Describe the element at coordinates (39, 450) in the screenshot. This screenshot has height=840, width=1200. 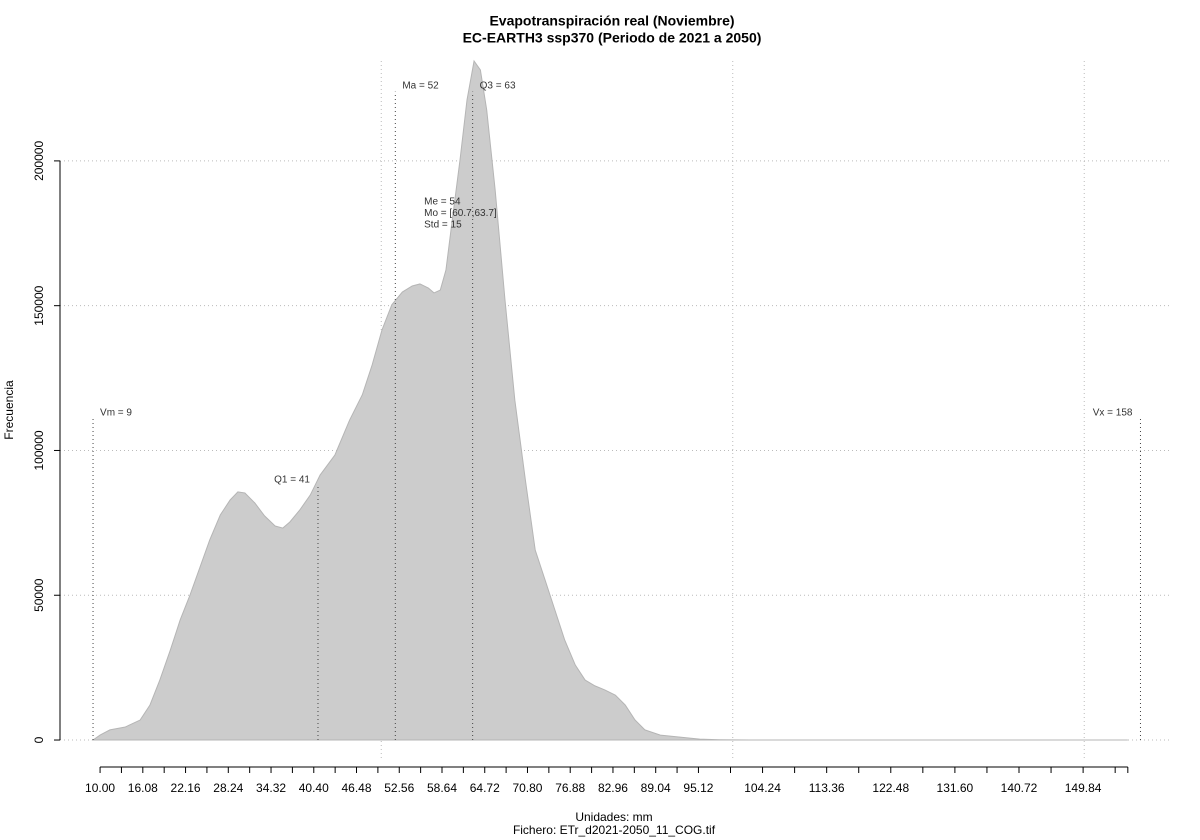
I see `y-tick-label: 100000` at that location.